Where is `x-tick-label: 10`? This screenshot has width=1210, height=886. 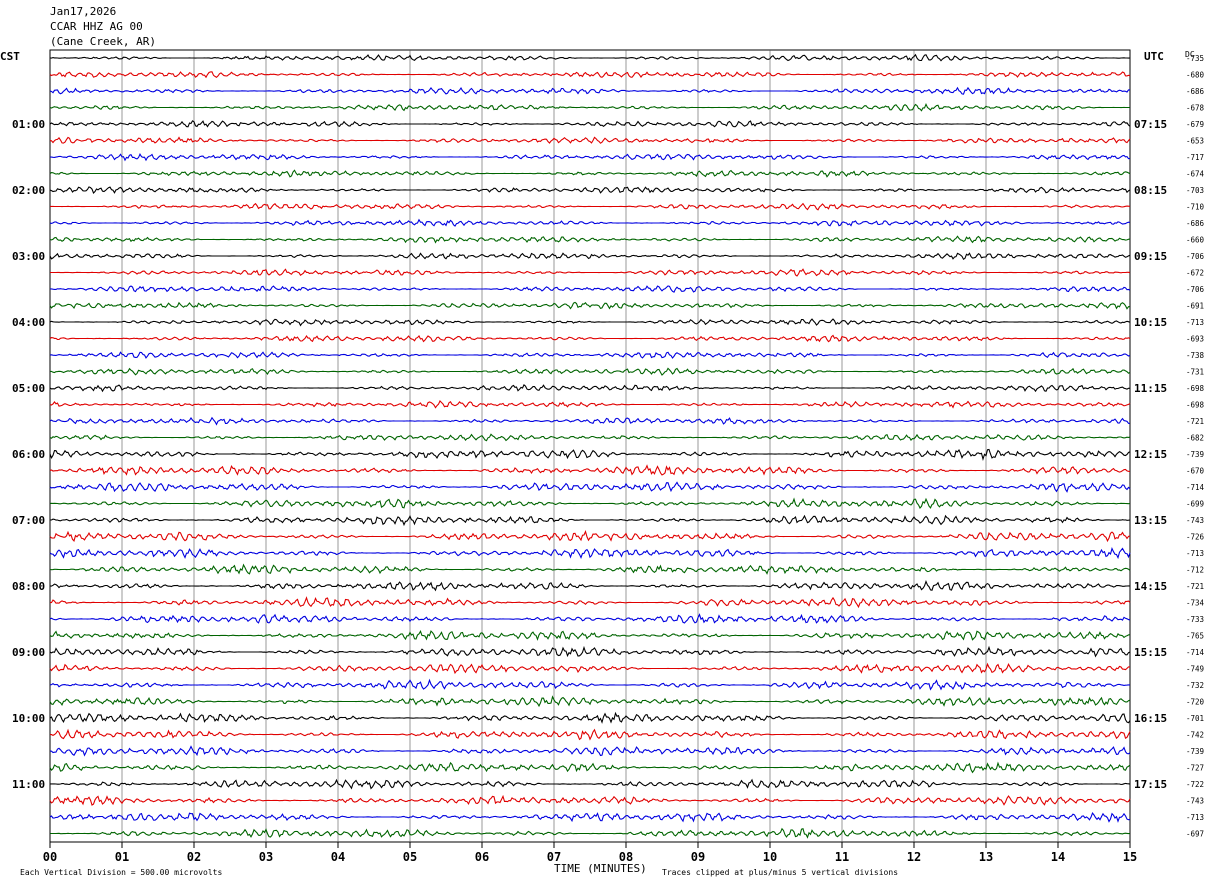 x-tick-label: 10 is located at coordinates (770, 857).